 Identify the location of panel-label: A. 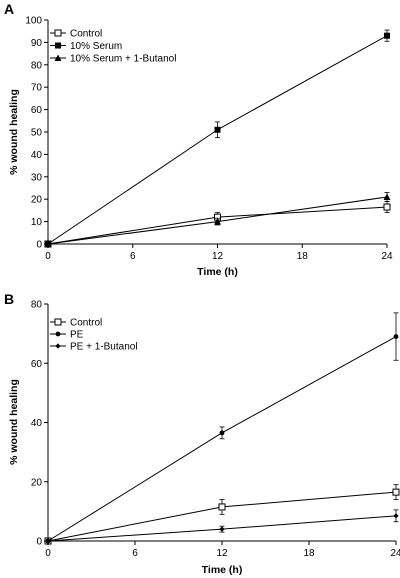
(9, 9).